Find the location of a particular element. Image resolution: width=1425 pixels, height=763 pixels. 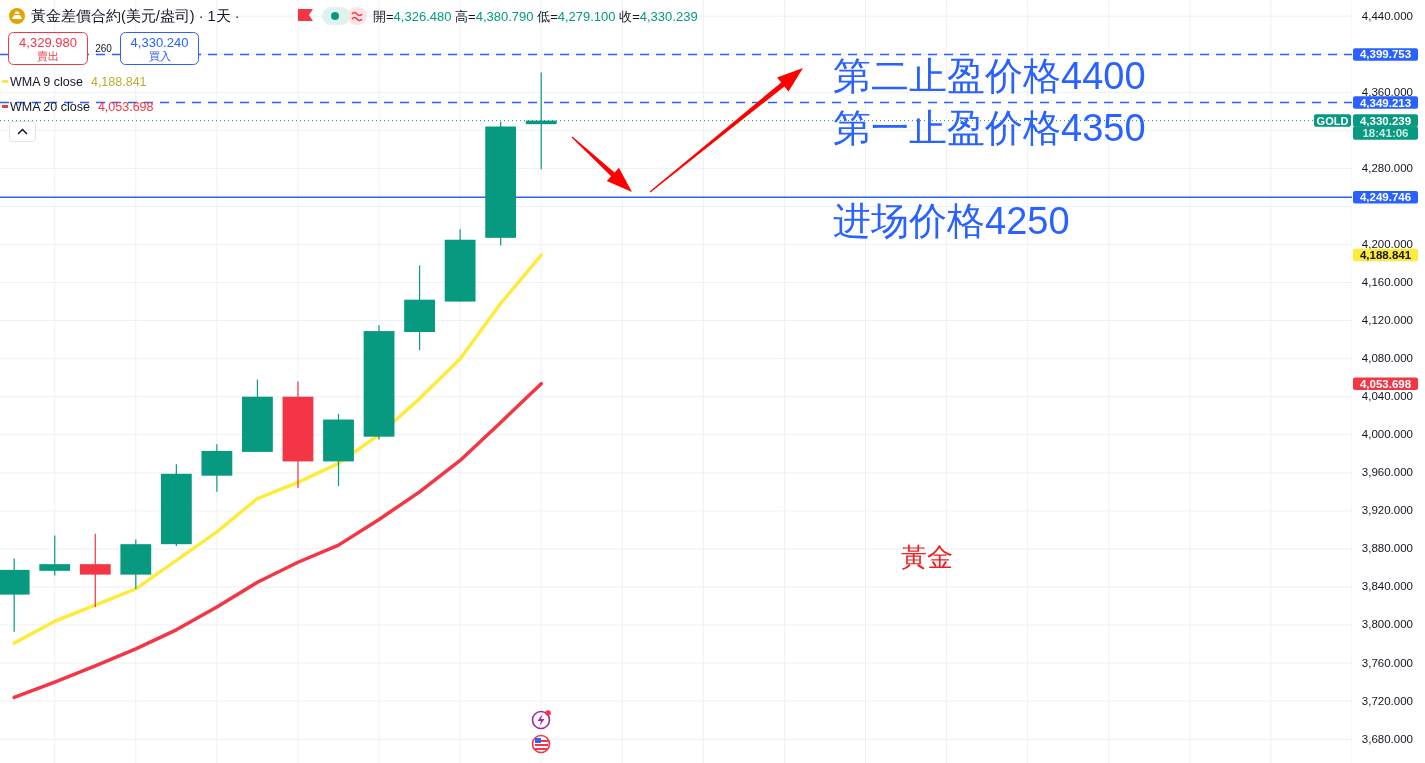

annotation: 賣出 is located at coordinates (48, 56).